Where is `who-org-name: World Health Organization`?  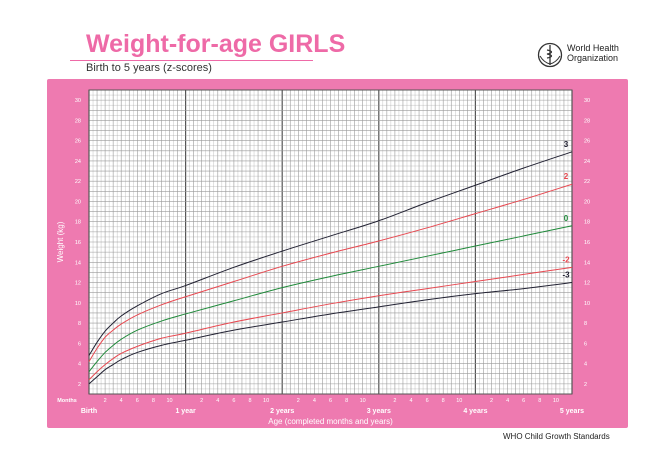
who-org-name: World Health Organization is located at coordinates (602, 53).